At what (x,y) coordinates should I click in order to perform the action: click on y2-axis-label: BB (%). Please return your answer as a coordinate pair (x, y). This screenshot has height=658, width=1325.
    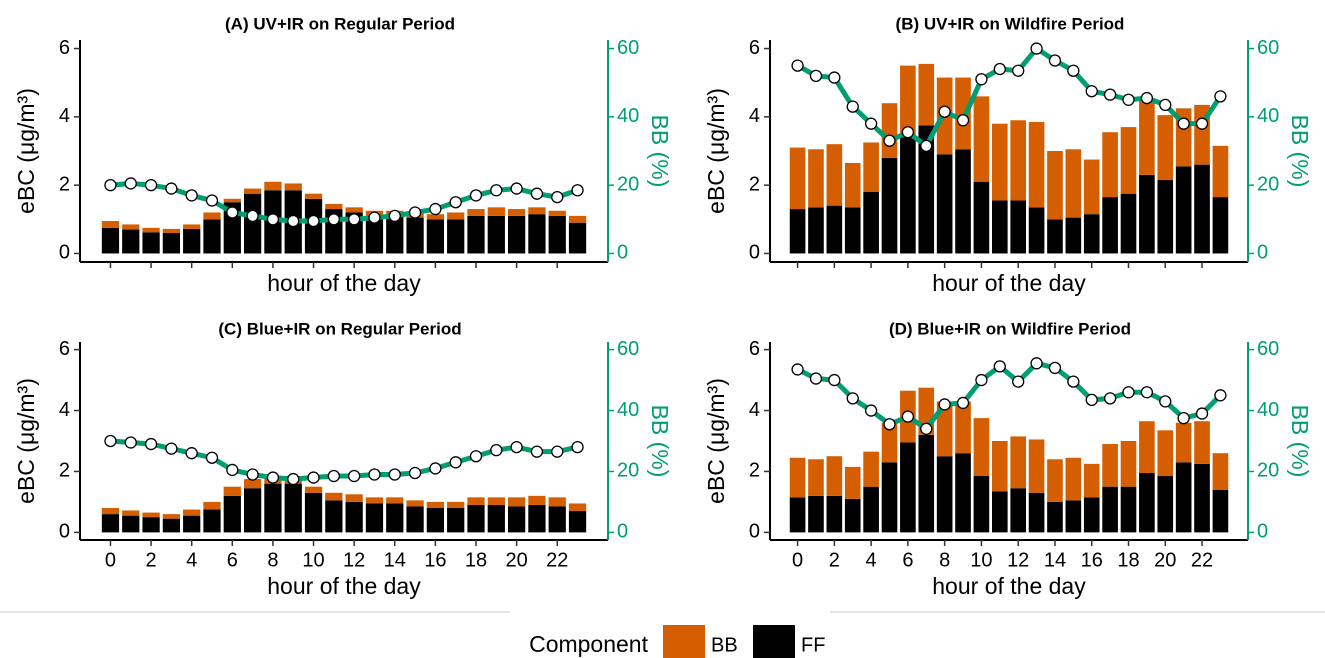
    Looking at the image, I should click on (660, 441).